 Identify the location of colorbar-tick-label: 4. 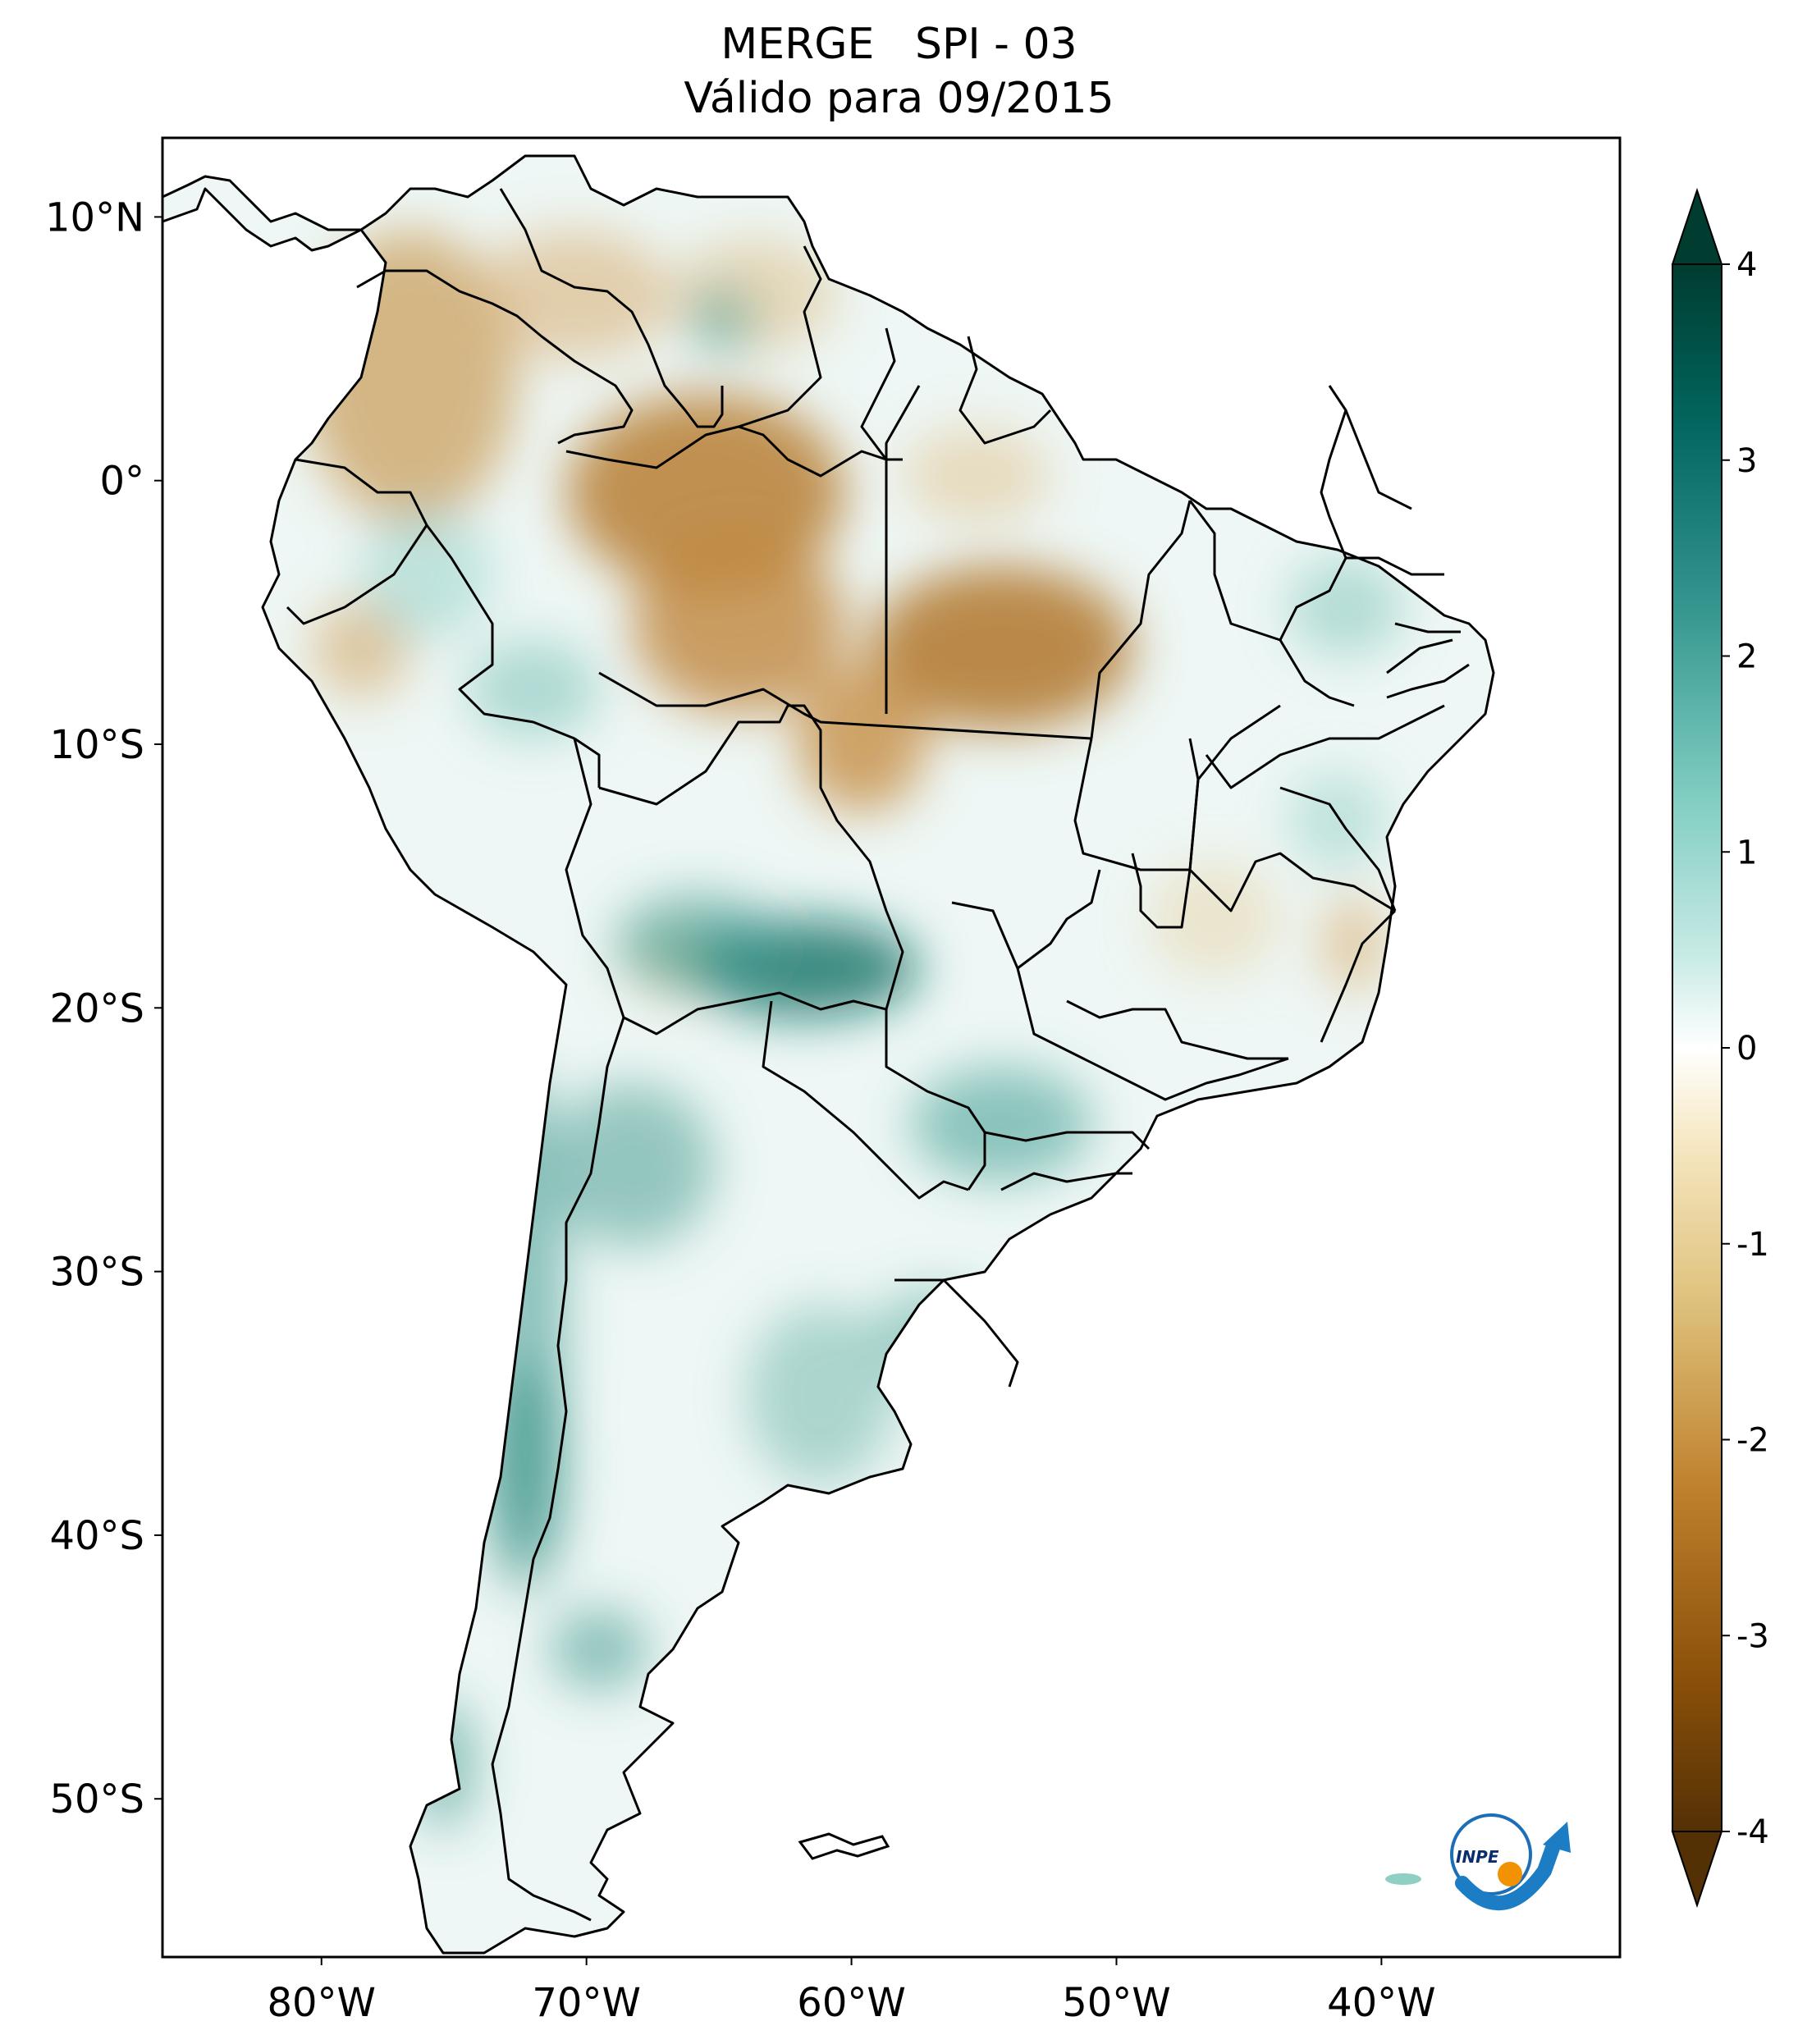
(1746, 265).